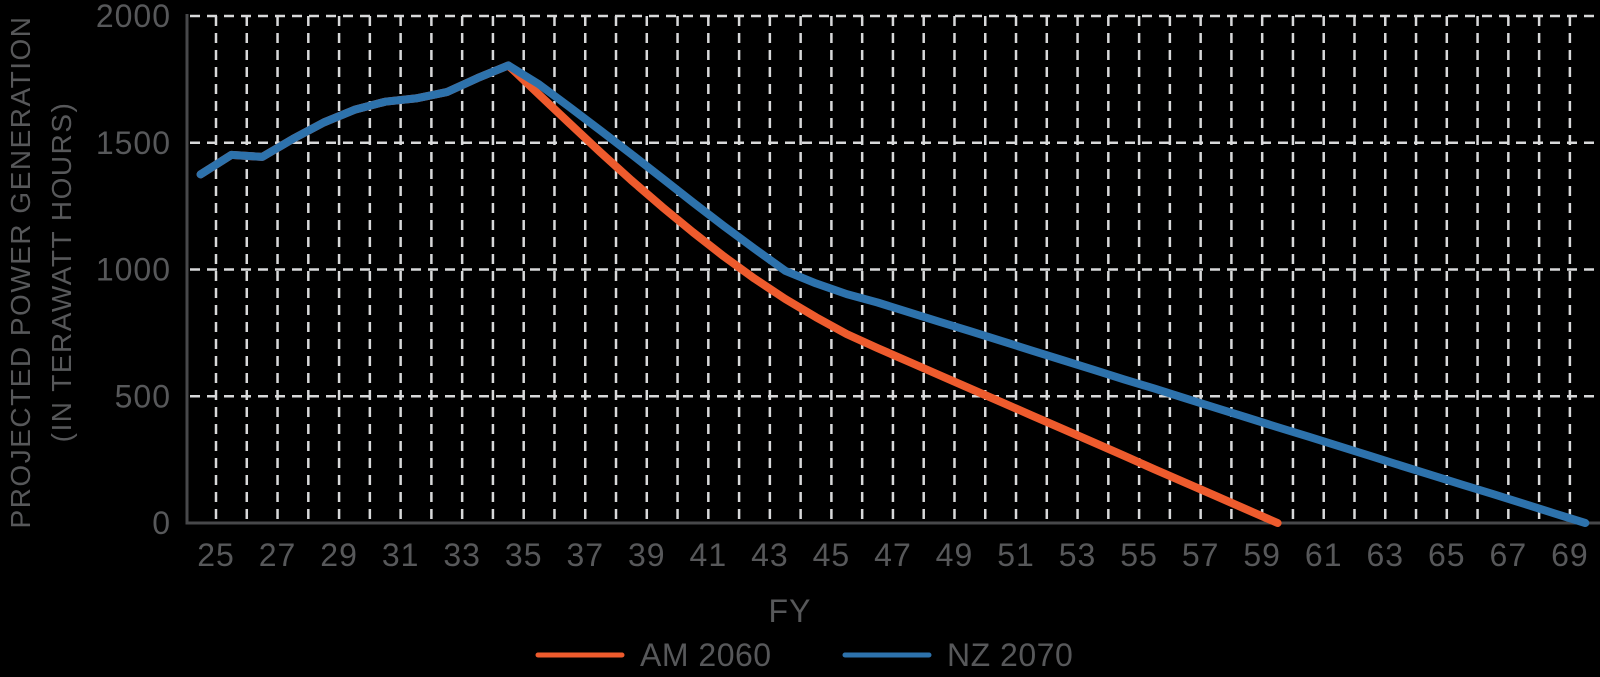  I want to click on x-tick-label: 37, so click(585, 555).